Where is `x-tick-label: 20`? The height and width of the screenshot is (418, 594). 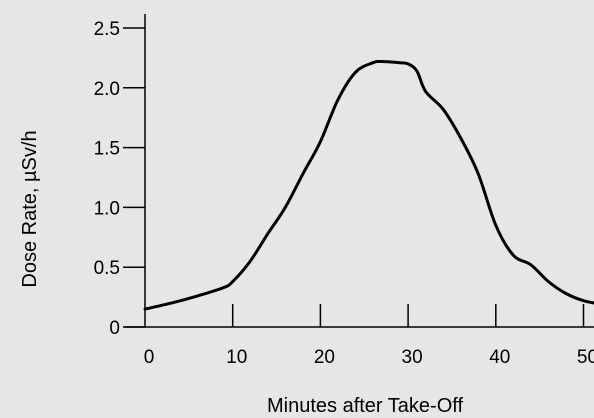
x-tick-label: 20 is located at coordinates (324, 357).